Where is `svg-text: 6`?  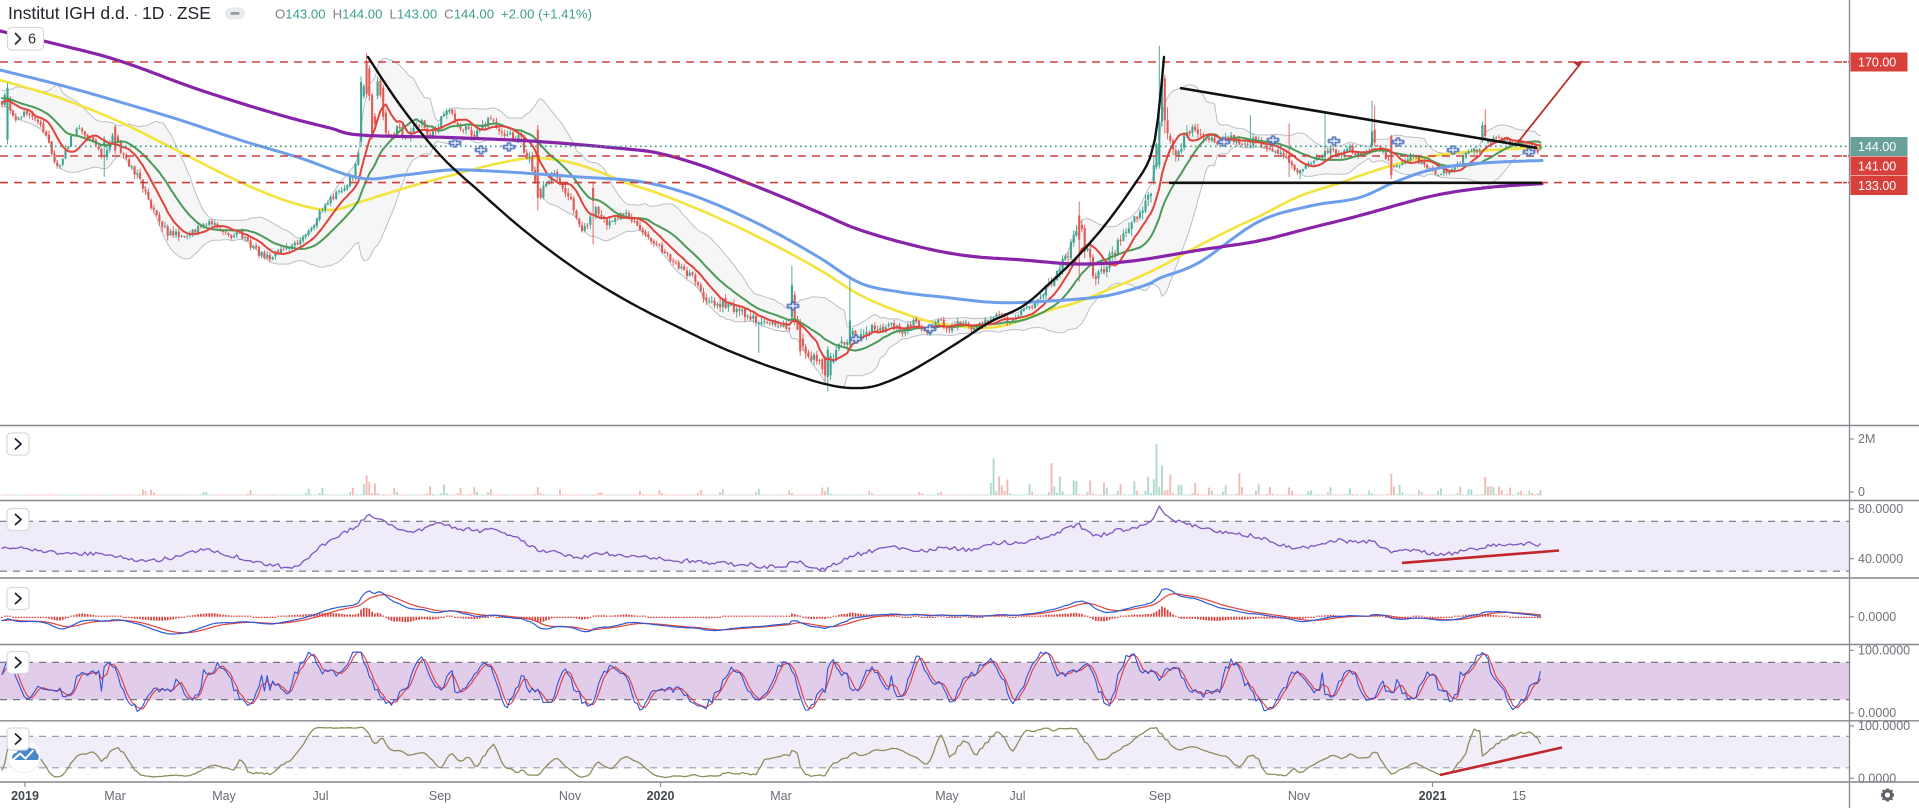 svg-text: 6 is located at coordinates (32, 40).